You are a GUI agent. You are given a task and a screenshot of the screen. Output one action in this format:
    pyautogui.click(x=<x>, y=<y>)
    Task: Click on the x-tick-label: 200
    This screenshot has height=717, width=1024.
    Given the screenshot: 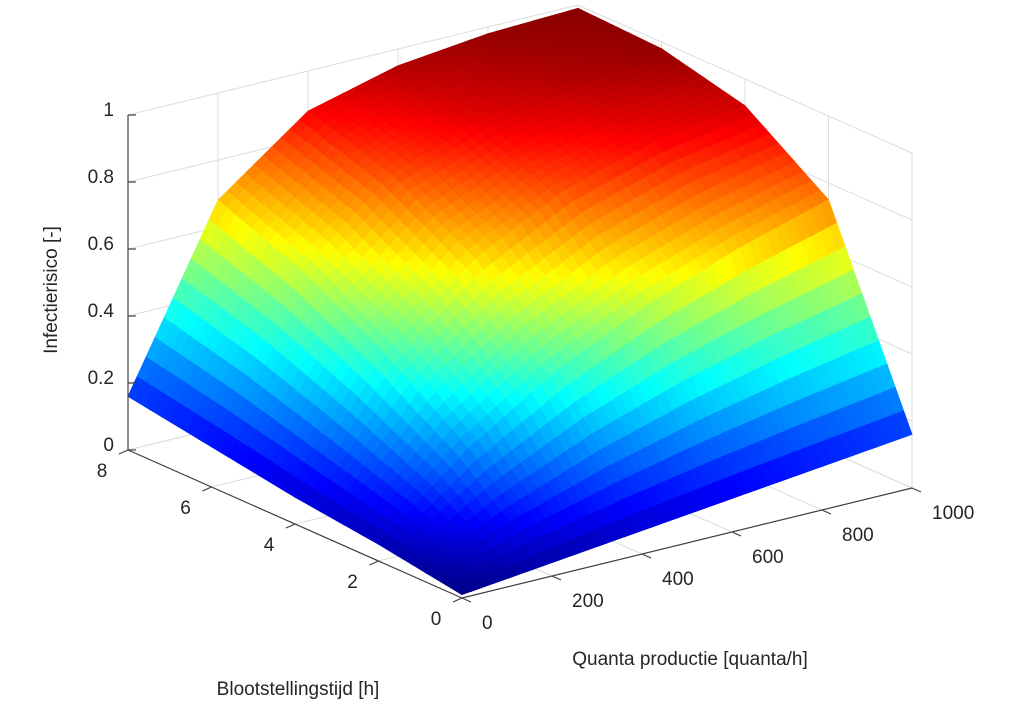 What is the action you would take?
    pyautogui.click(x=588, y=601)
    